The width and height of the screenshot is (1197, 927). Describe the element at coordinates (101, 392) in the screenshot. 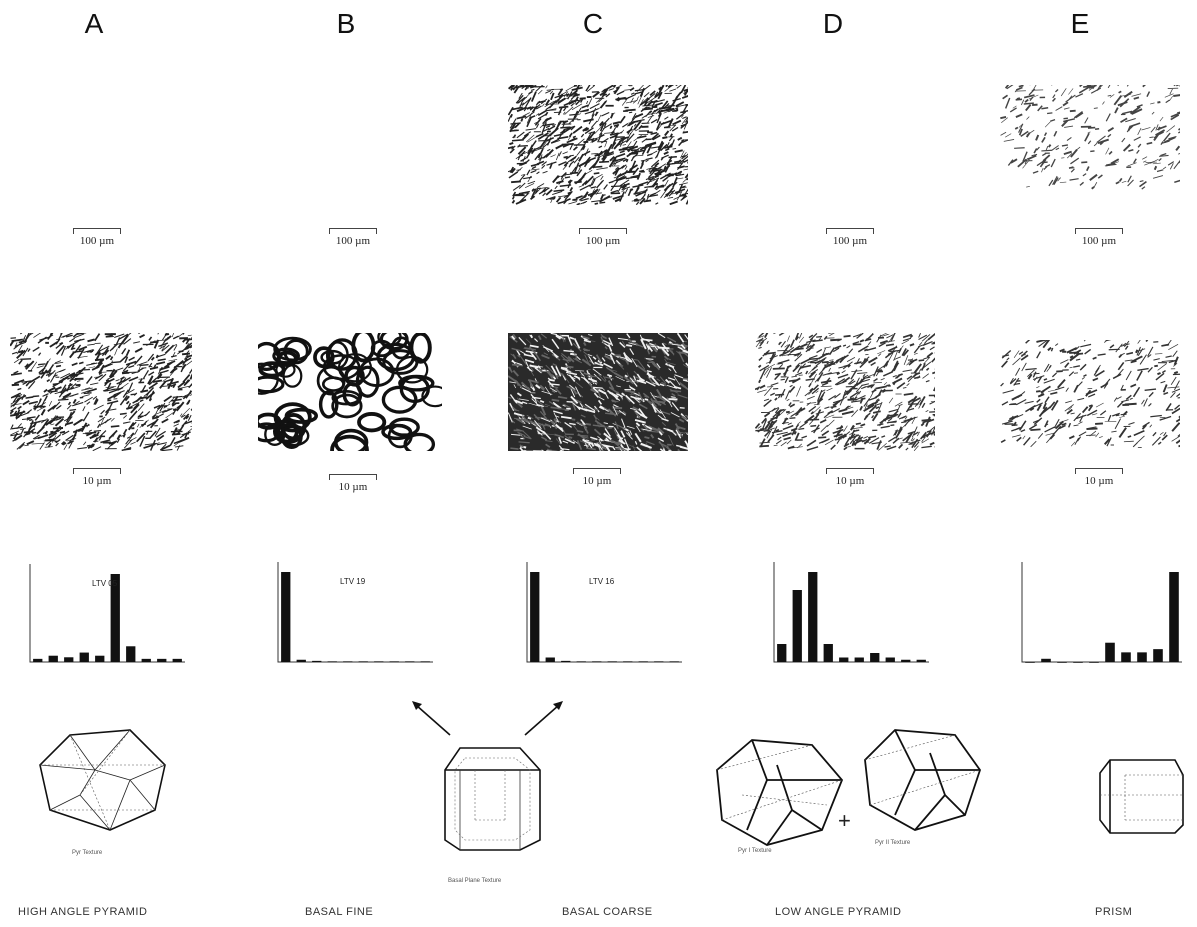

I see `micrograph-a-high` at that location.